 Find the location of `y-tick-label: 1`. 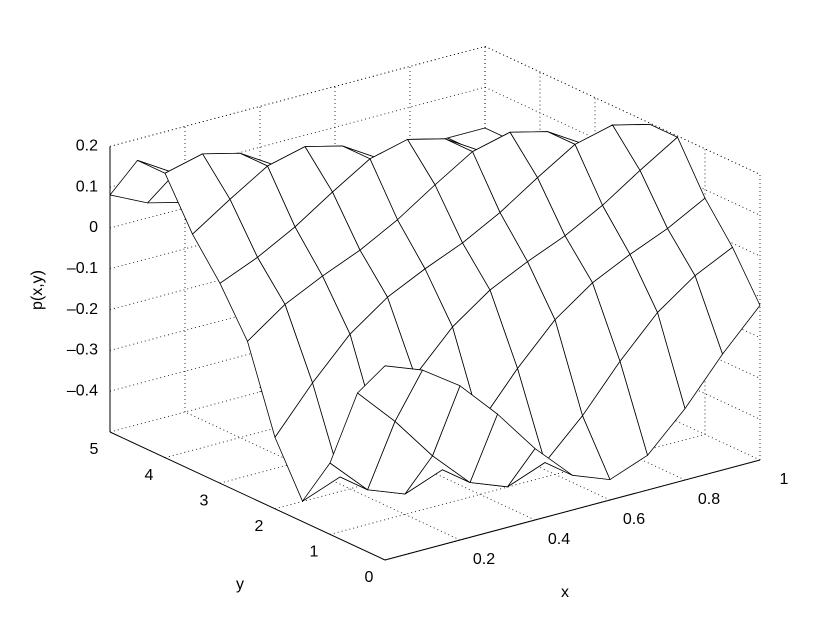

y-tick-label: 1 is located at coordinates (314, 552).